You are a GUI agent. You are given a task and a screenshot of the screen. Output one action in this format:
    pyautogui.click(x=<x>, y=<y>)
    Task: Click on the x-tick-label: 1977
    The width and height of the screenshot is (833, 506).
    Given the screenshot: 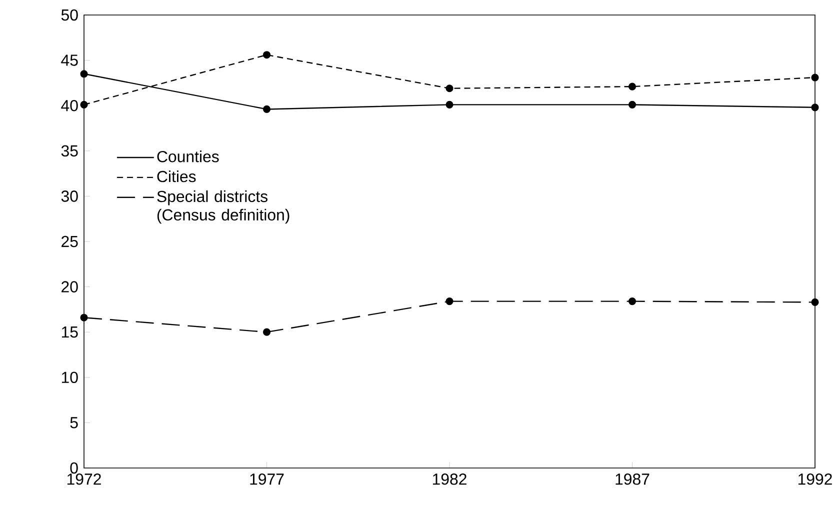 What is the action you would take?
    pyautogui.click(x=267, y=479)
    